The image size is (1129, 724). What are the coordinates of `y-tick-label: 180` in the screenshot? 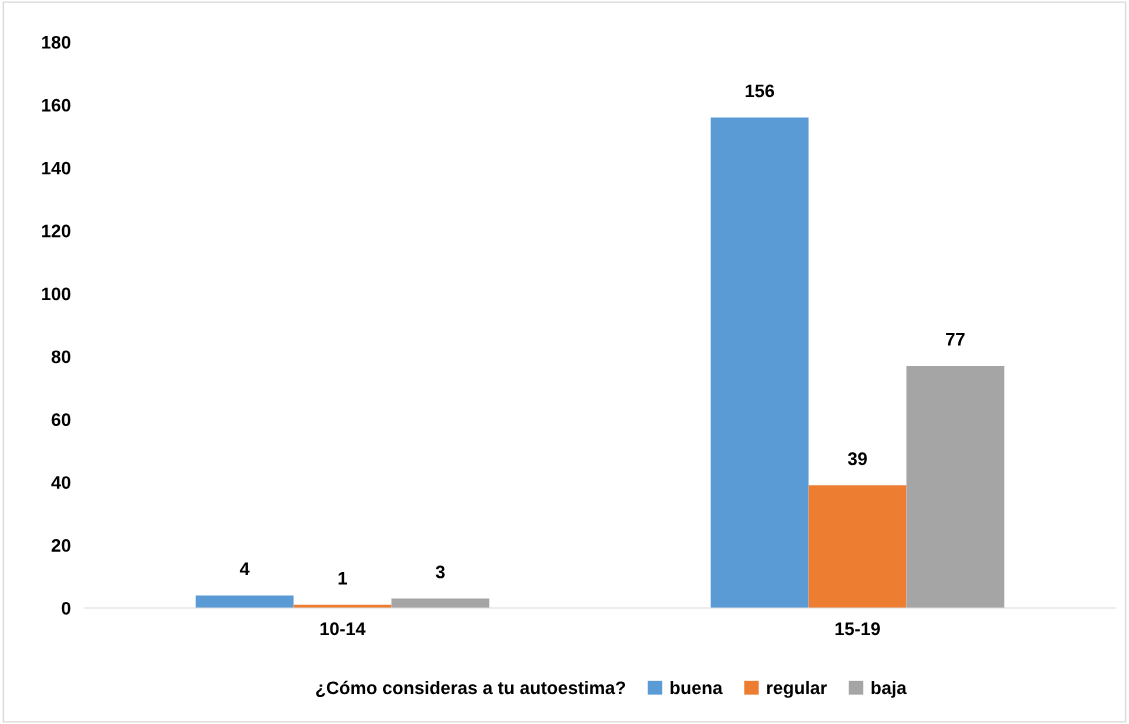 It's located at (56, 42).